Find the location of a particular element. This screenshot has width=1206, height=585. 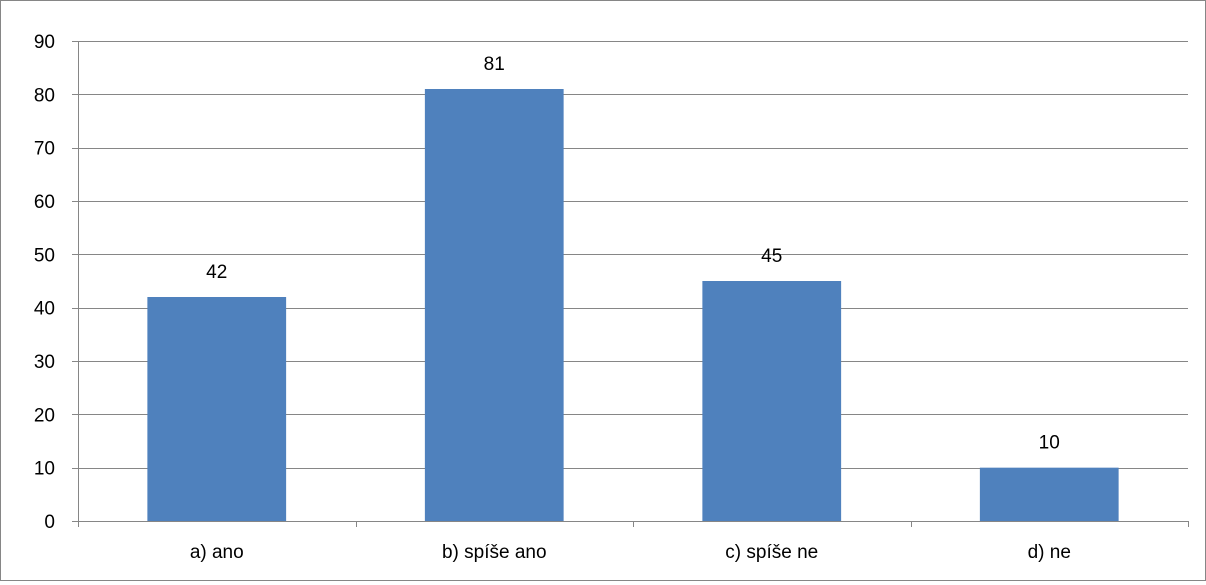

y-tick-label: 20 is located at coordinates (44, 415).